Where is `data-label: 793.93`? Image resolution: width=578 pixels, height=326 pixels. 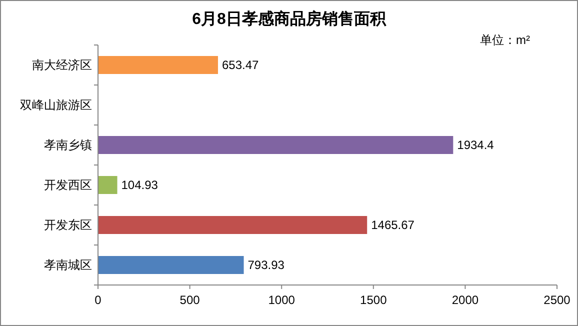
data-label: 793.93 is located at coordinates (266, 265).